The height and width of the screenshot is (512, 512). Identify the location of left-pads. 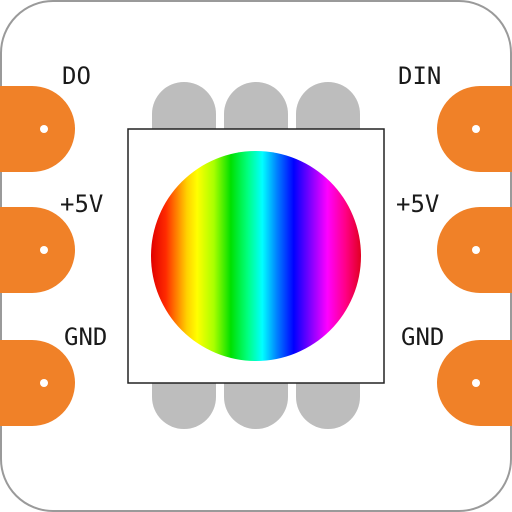
(37, 256).